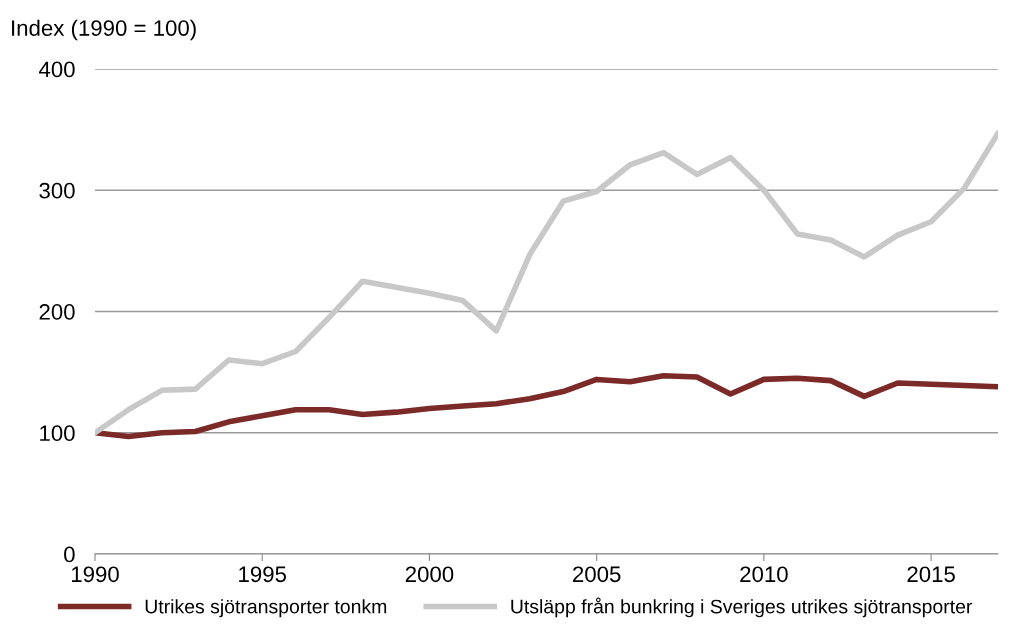 Image resolution: width=1033 pixels, height=627 pixels. I want to click on legend-label: Utsläpp från bunkring i Sveriges utrikes sjötransporter, so click(742, 607).